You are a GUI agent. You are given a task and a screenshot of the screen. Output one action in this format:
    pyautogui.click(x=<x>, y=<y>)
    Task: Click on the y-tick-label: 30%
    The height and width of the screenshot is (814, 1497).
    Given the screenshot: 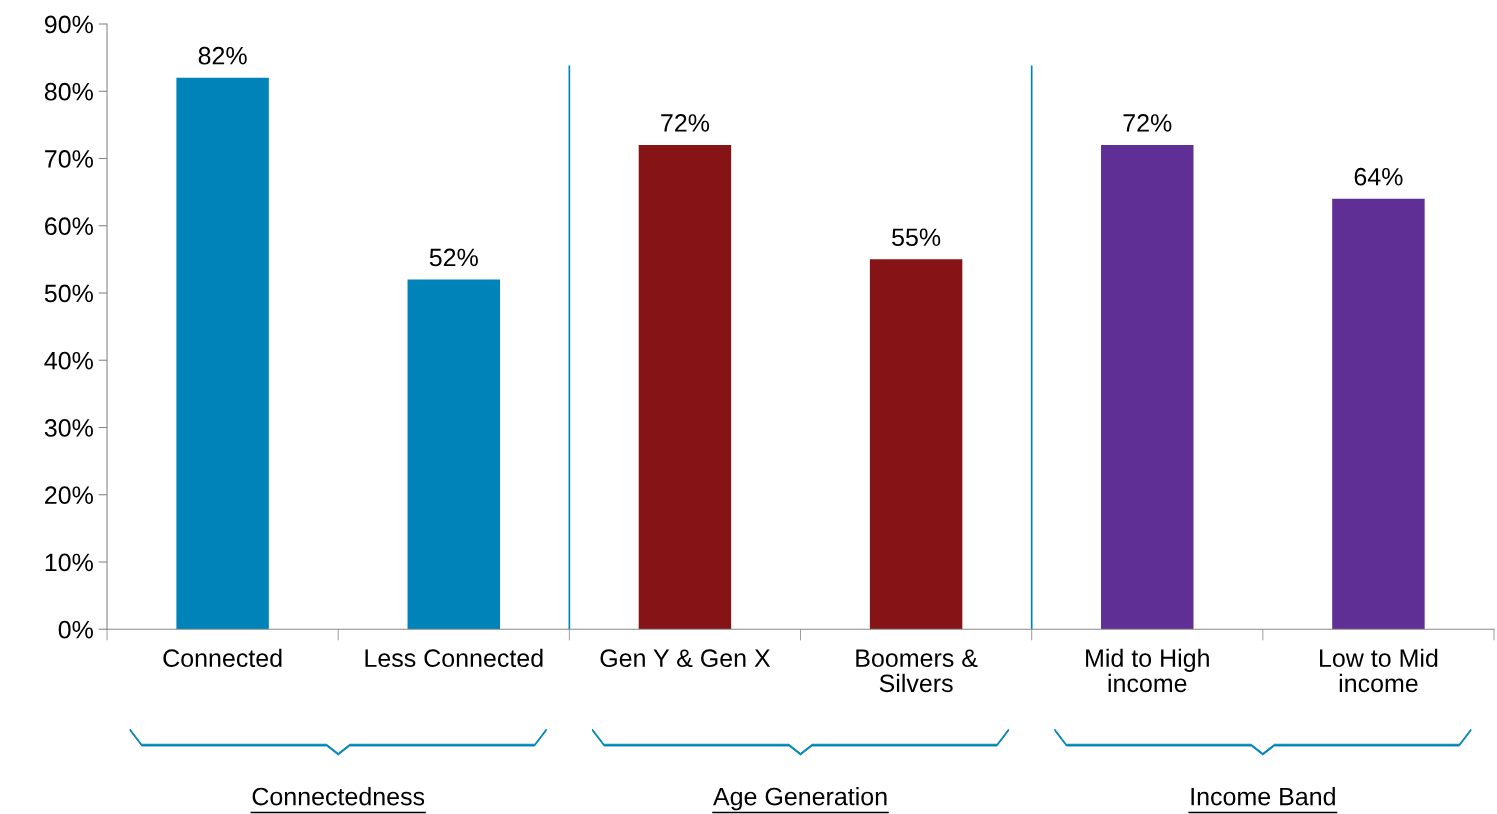 What is the action you would take?
    pyautogui.click(x=68, y=428)
    